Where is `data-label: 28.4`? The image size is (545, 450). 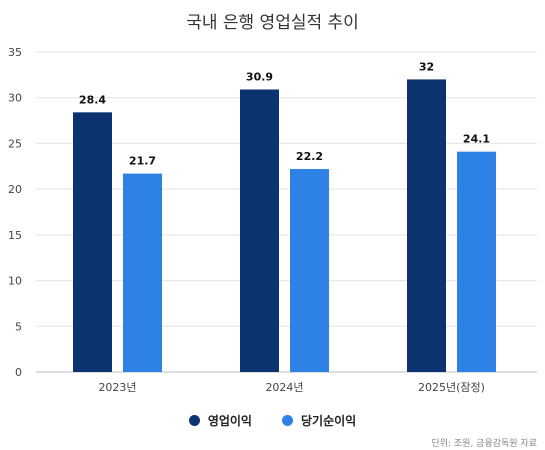 data-label: 28.4 is located at coordinates (92, 99).